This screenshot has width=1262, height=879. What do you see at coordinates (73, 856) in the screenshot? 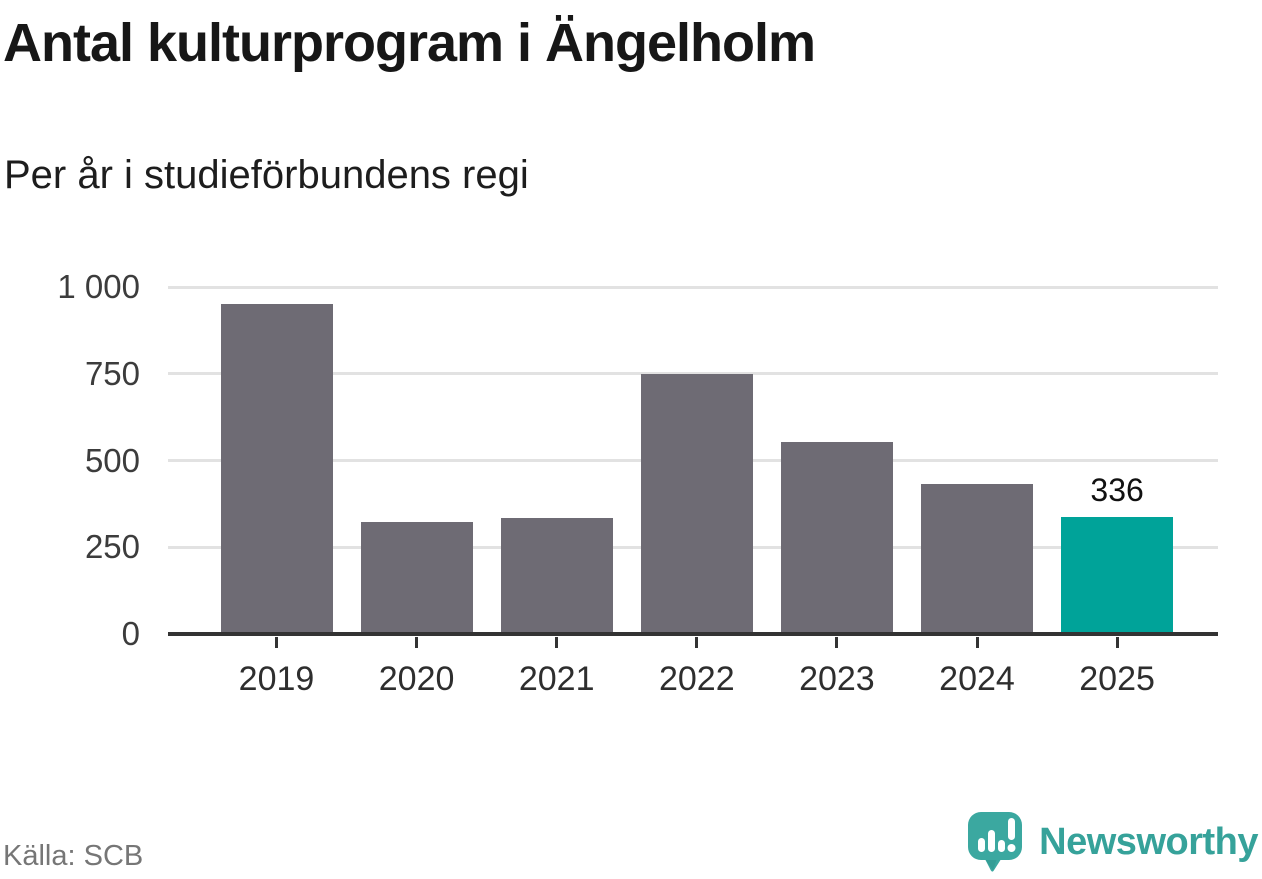
I see `source-note: Källa: SCB` at bounding box center [73, 856].